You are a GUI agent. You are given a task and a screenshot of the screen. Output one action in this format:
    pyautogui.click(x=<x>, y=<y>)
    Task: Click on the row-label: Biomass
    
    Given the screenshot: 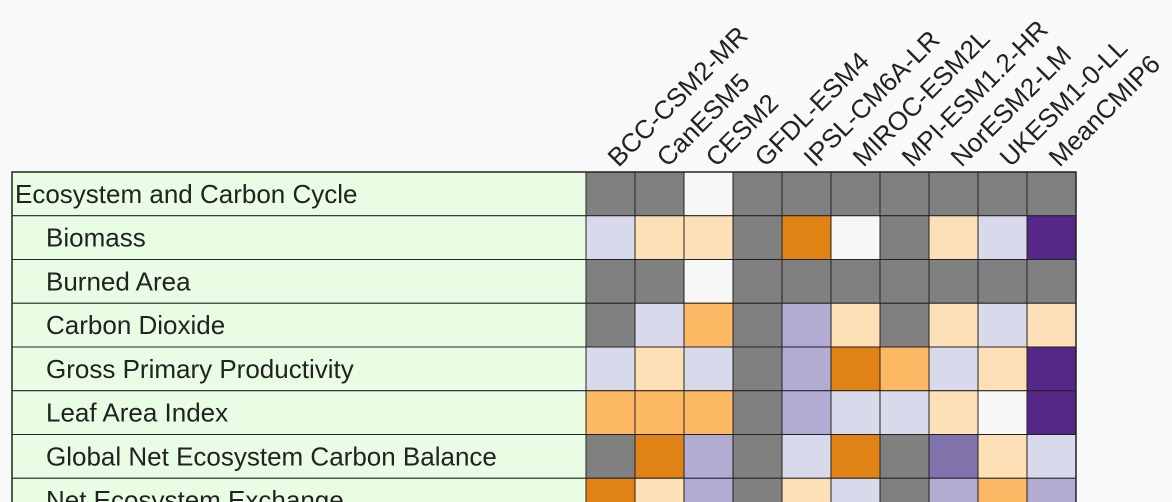 What is the action you would take?
    pyautogui.click(x=96, y=238)
    